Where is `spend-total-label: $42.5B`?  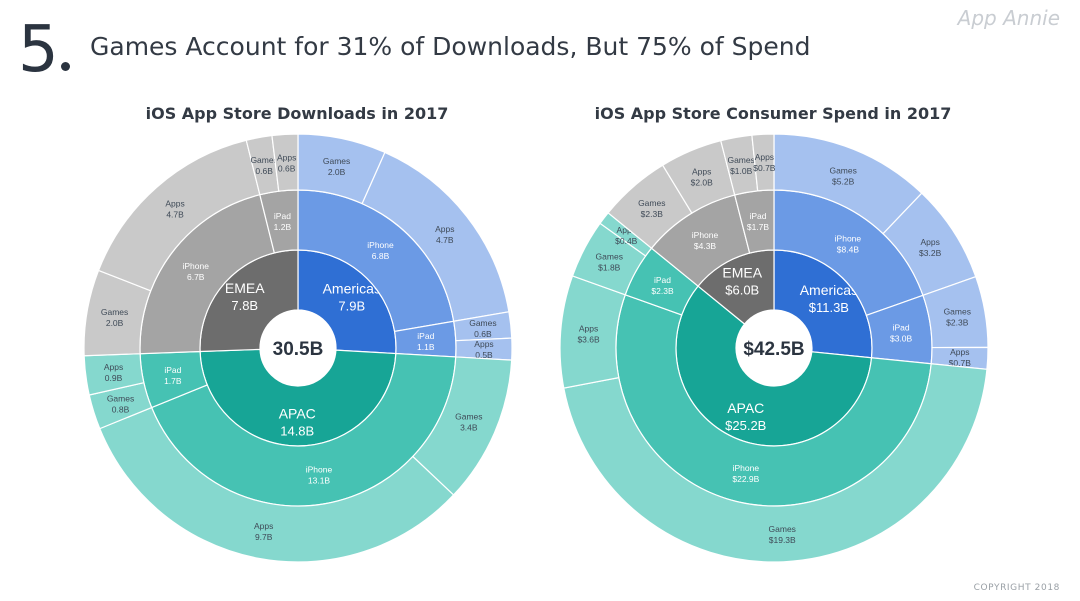
spend-total-label: $42.5B is located at coordinates (773, 349).